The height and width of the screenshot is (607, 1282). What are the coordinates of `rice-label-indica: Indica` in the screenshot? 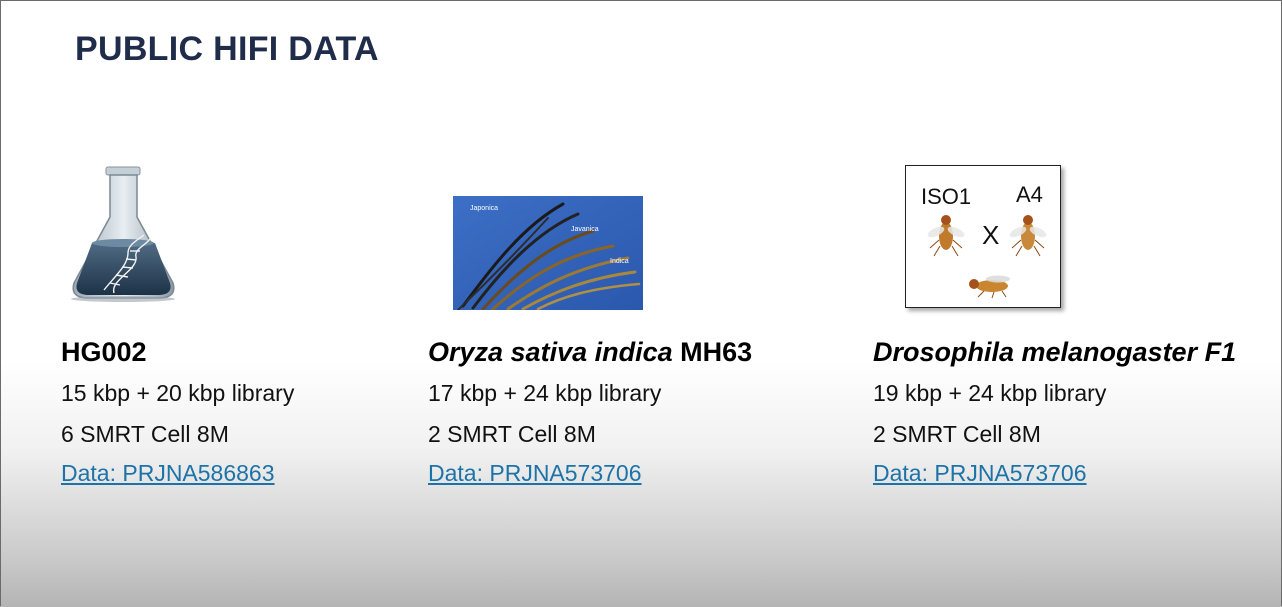 It's located at (619, 261).